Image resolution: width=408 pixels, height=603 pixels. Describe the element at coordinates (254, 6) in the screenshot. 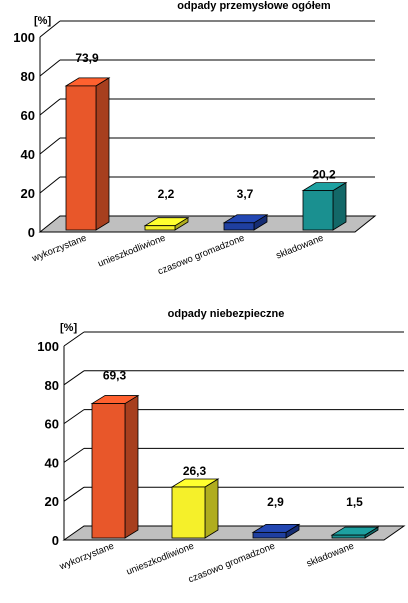

I see `chart-title: odpady przemysłowe ogółem` at that location.